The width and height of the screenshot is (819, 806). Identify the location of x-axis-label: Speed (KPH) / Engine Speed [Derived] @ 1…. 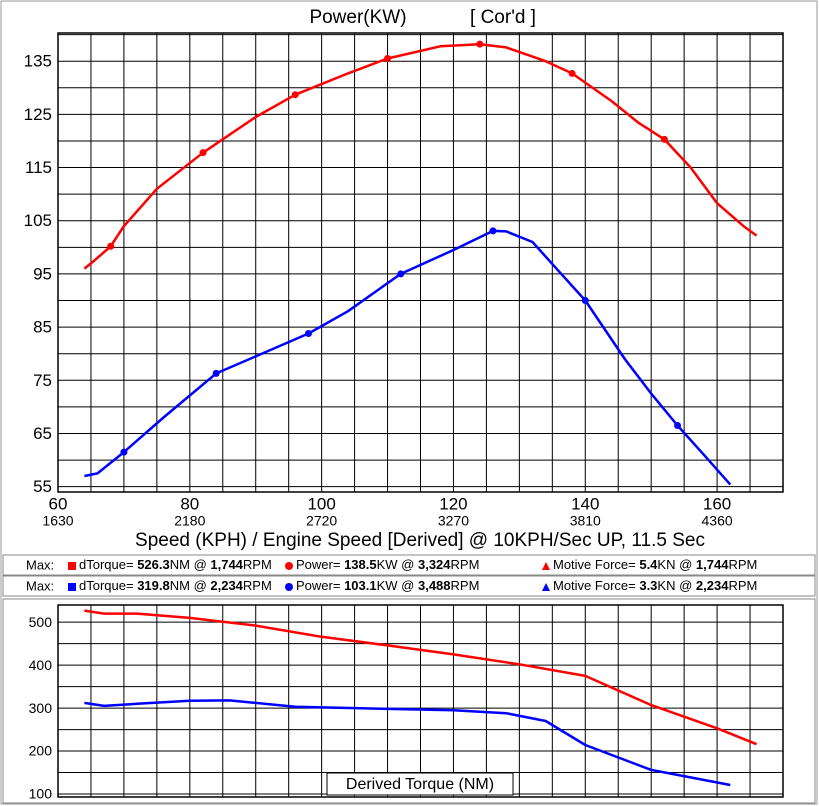
(420, 540).